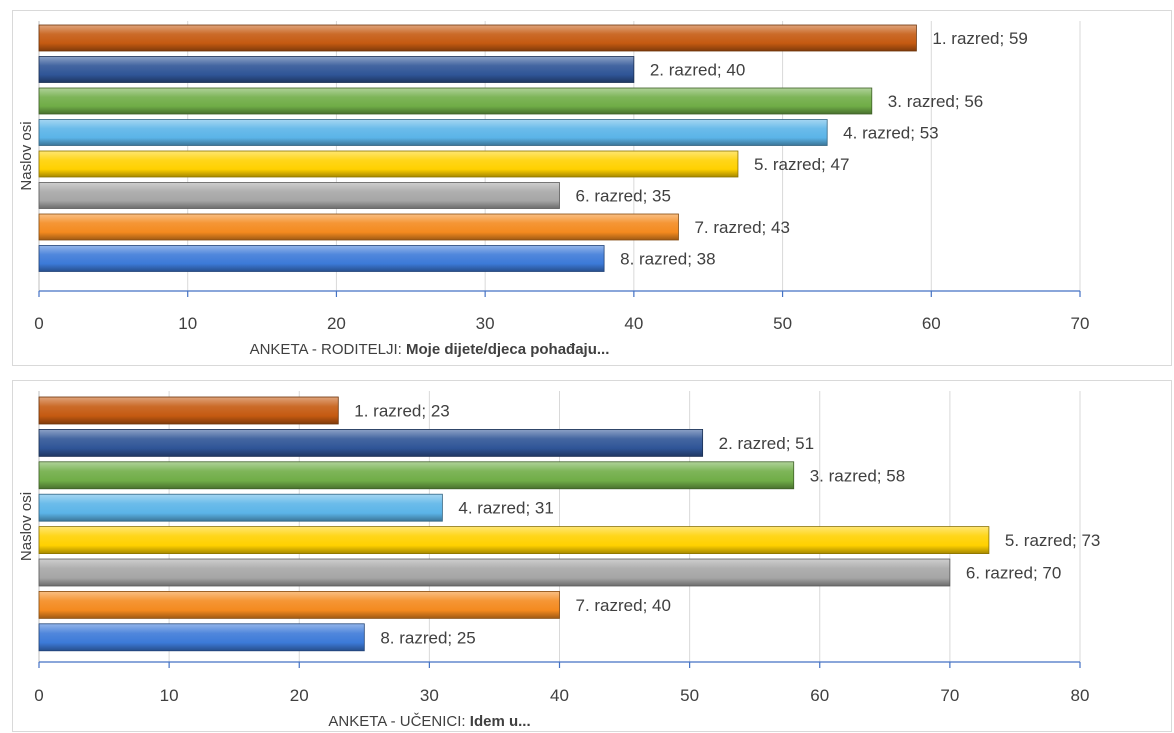 Image resolution: width=1174 pixels, height=733 pixels. I want to click on data-label-2: 2. razred; 40, so click(697, 70).